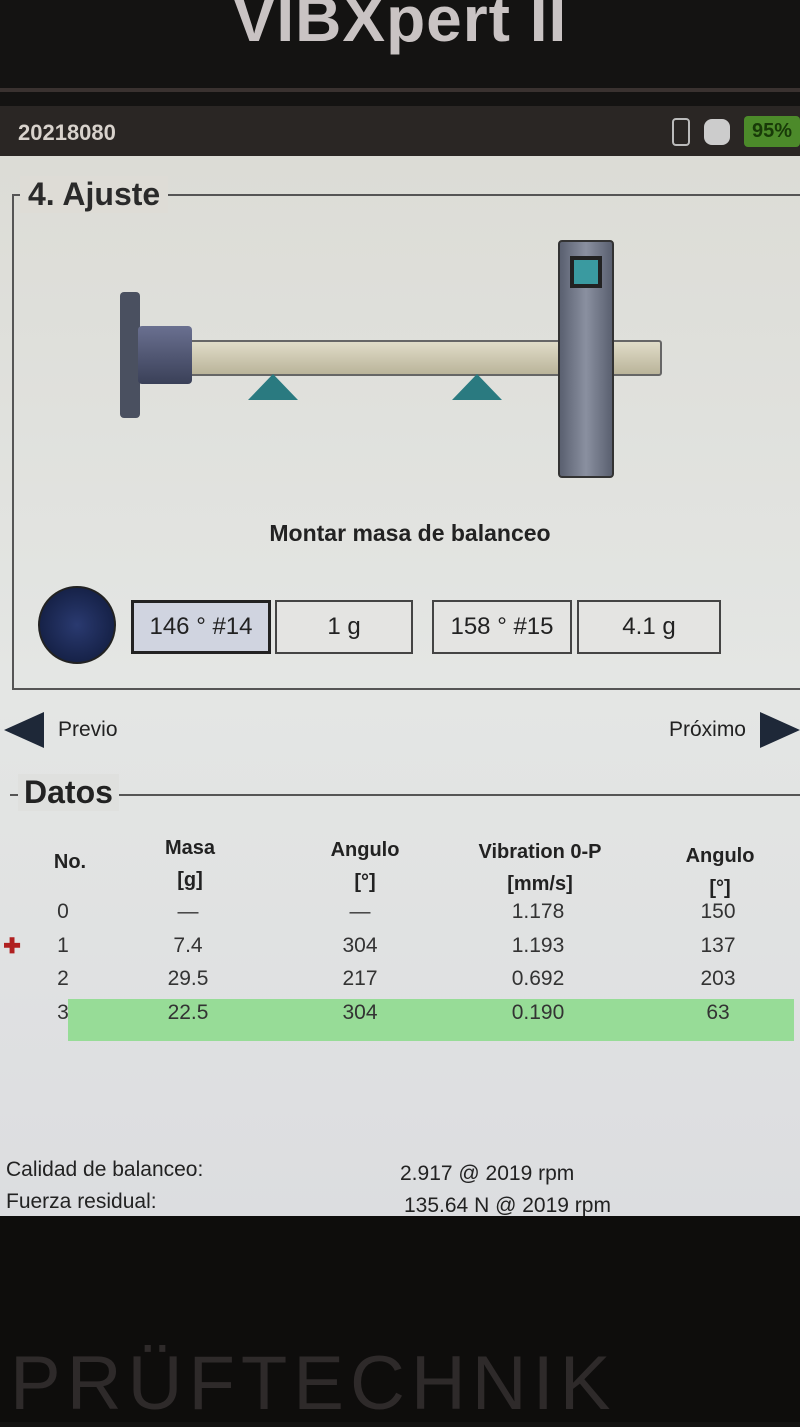 The width and height of the screenshot is (800, 1427). Describe the element at coordinates (313, 1383) in the screenshot. I see `maker-logo: PRÜFTECHNIK` at that location.